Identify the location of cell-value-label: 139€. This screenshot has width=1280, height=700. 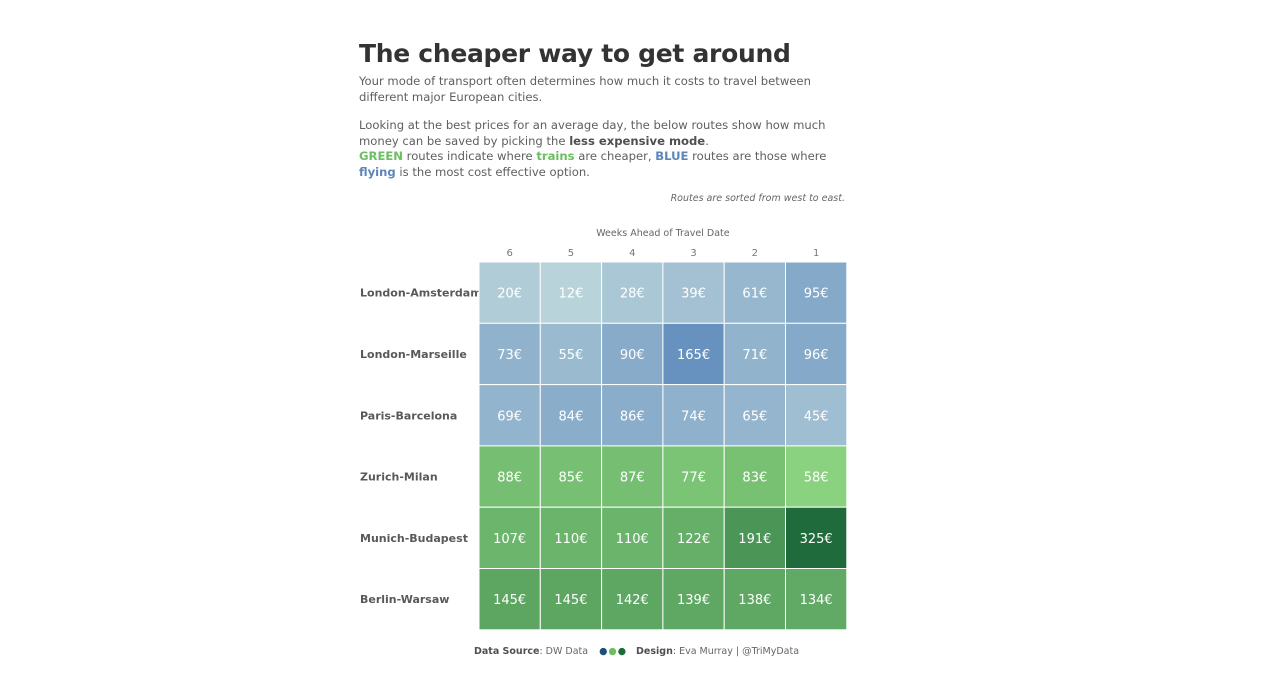
(693, 600).